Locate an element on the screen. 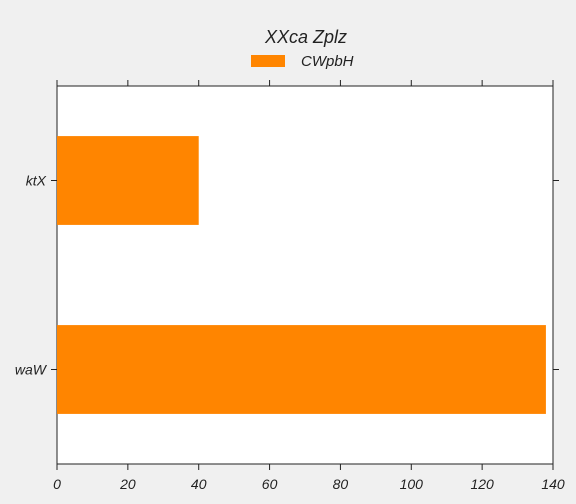 The image size is (576, 504). legend-label: CWpbH is located at coordinates (327, 61).